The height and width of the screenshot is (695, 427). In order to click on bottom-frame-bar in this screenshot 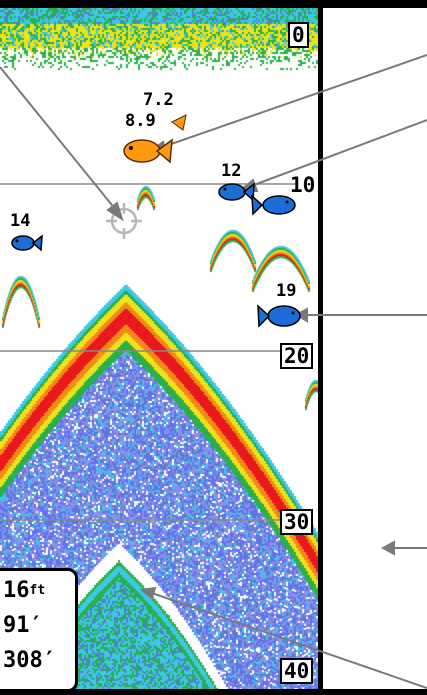, I will do `click(213, 692)`.